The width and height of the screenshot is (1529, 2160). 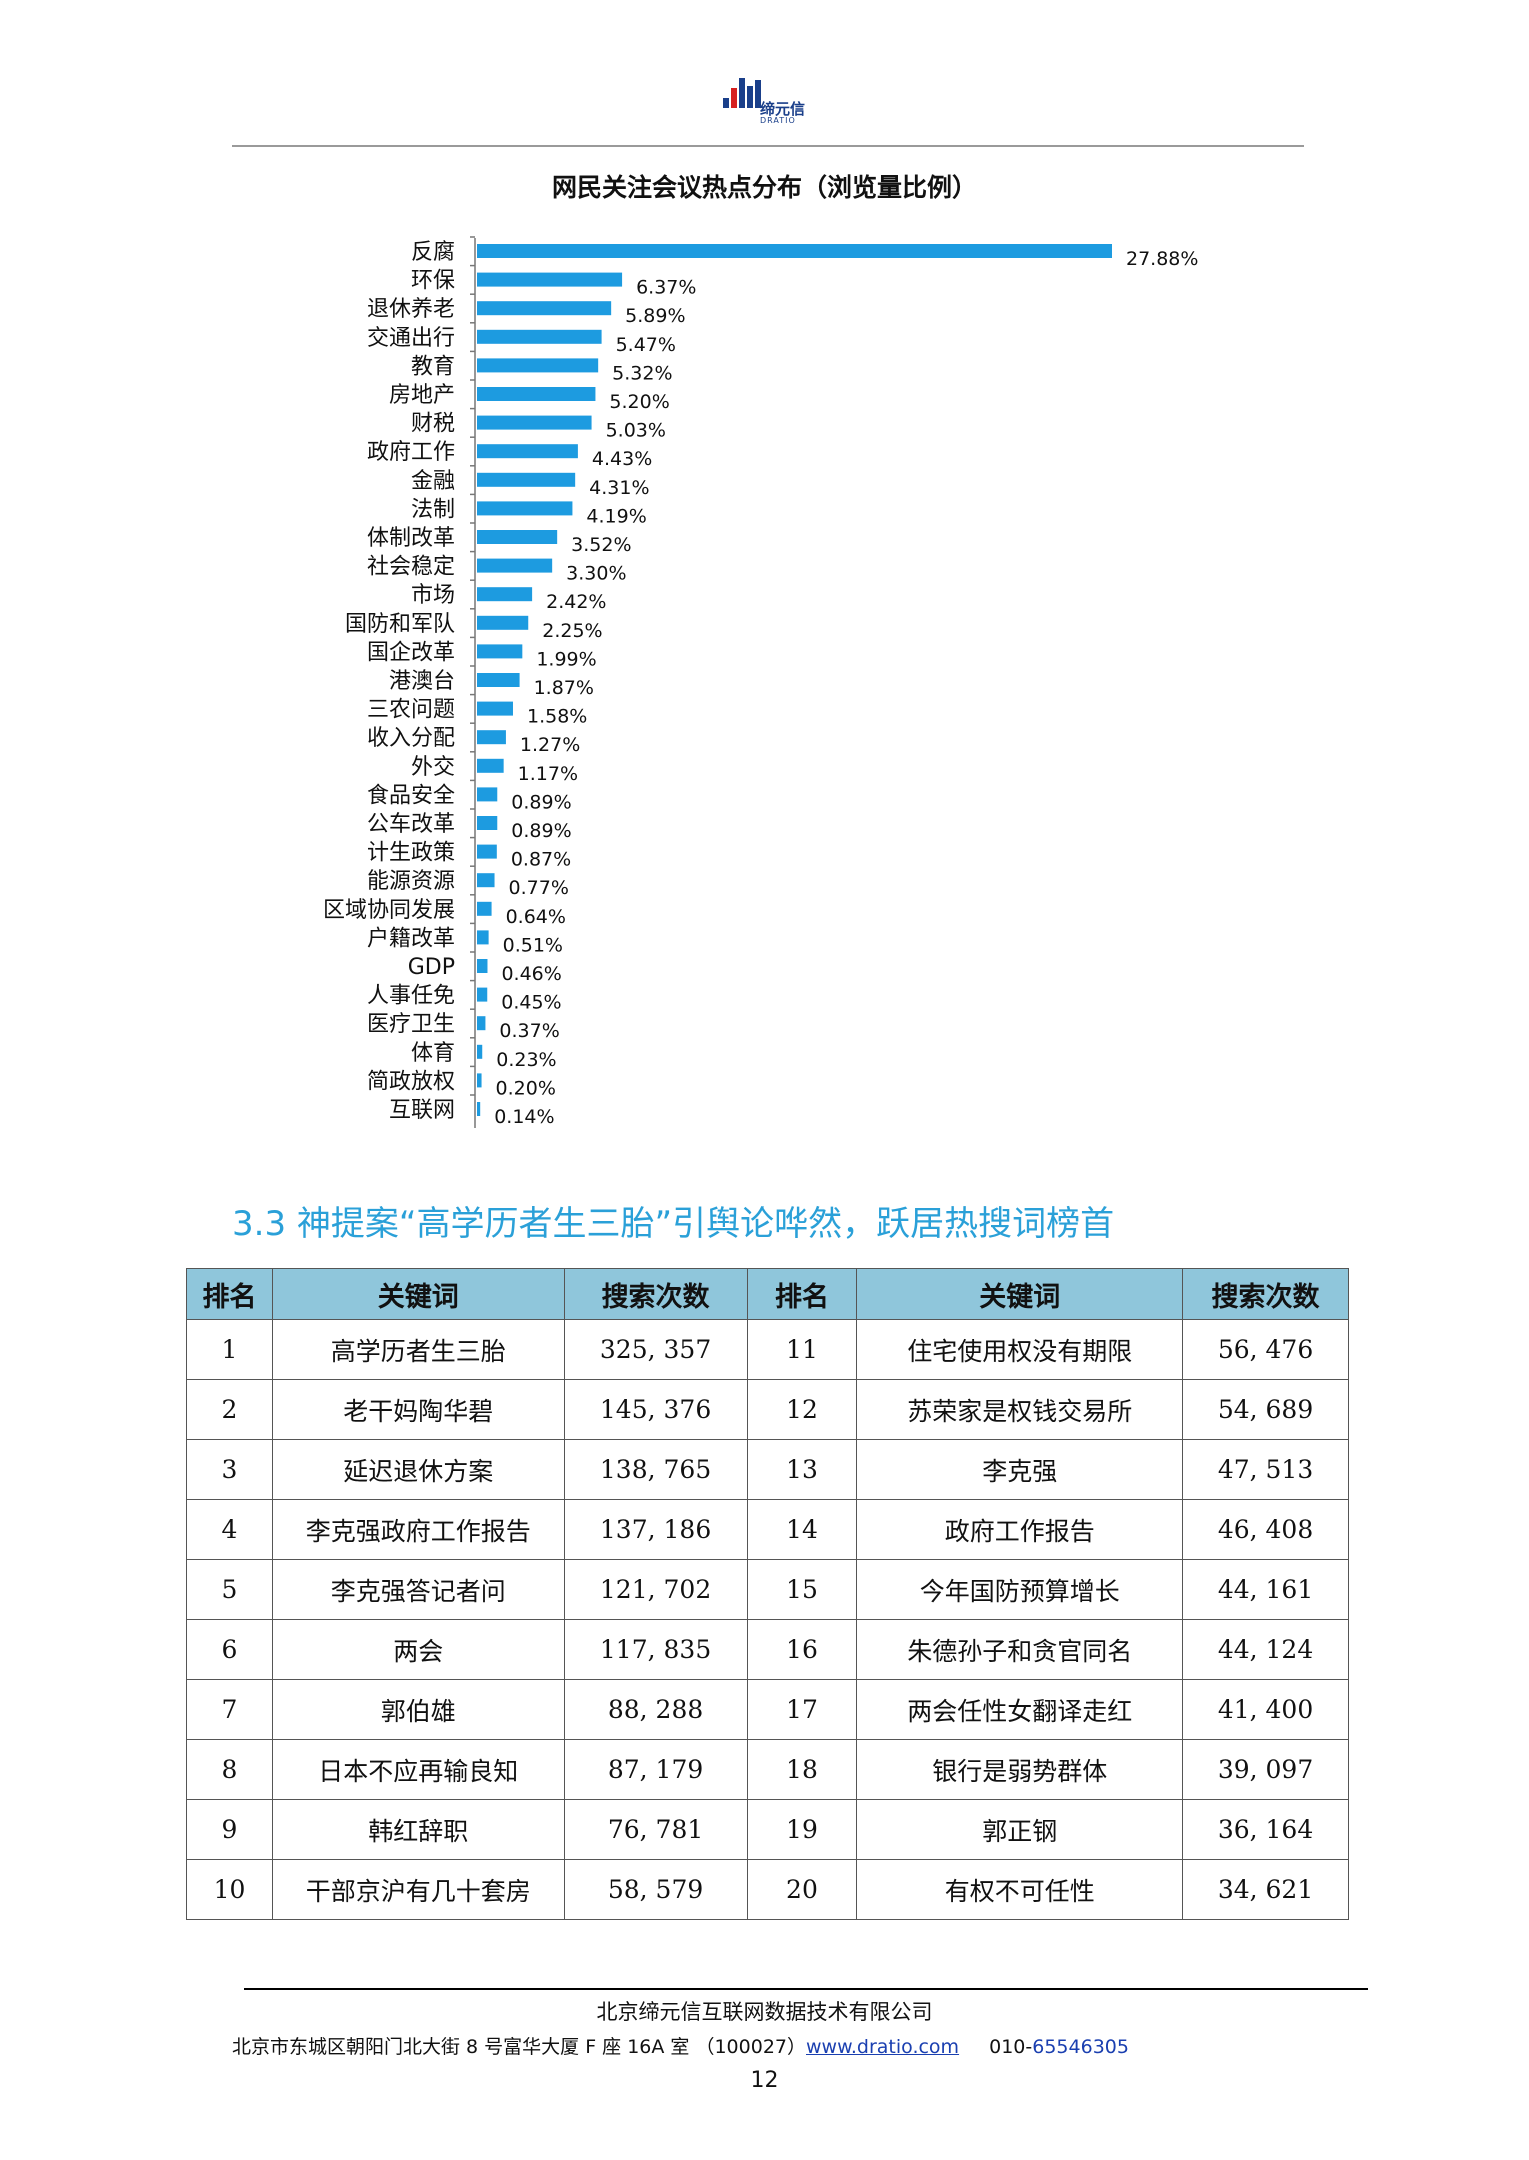 I want to click on keyword-cell: 老干妈陶华碧, so click(x=418, y=1409).